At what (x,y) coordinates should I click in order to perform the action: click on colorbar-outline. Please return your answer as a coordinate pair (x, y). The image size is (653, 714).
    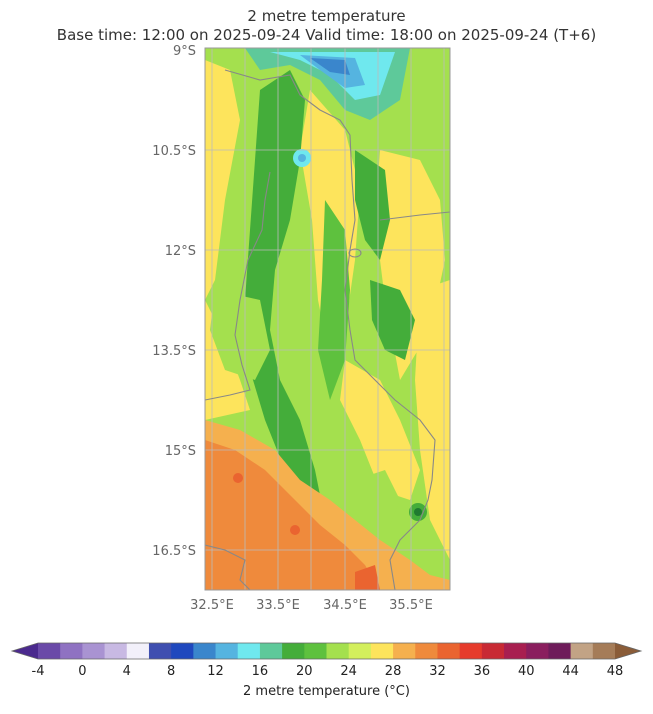
    Looking at the image, I should click on (326, 651).